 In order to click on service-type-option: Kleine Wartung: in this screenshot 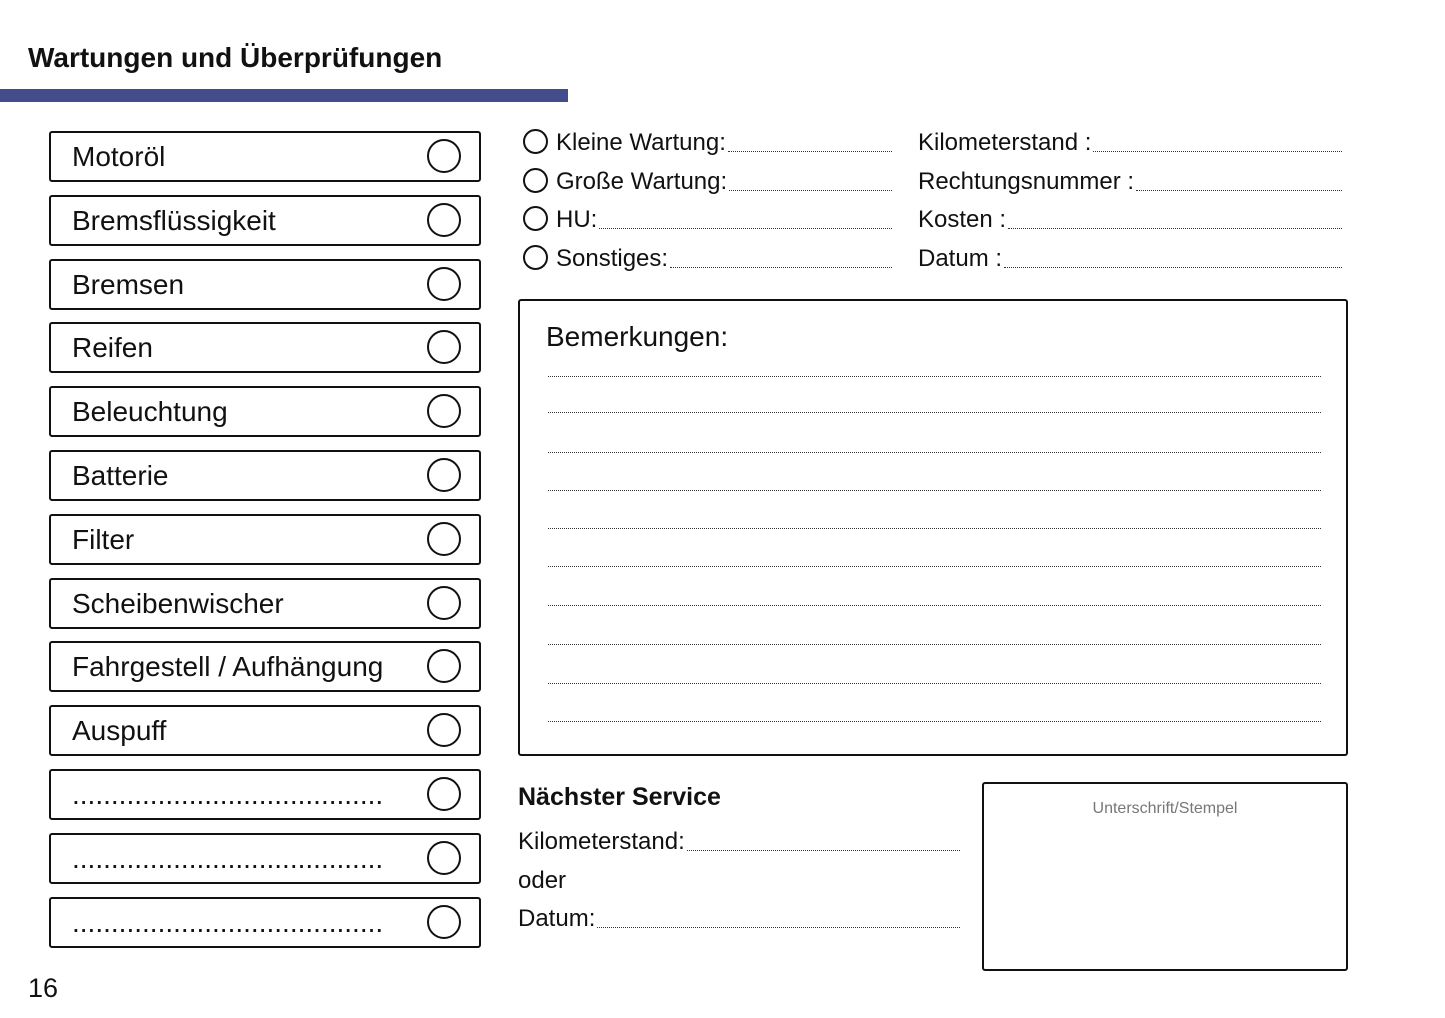, I will do `click(707, 143)`.